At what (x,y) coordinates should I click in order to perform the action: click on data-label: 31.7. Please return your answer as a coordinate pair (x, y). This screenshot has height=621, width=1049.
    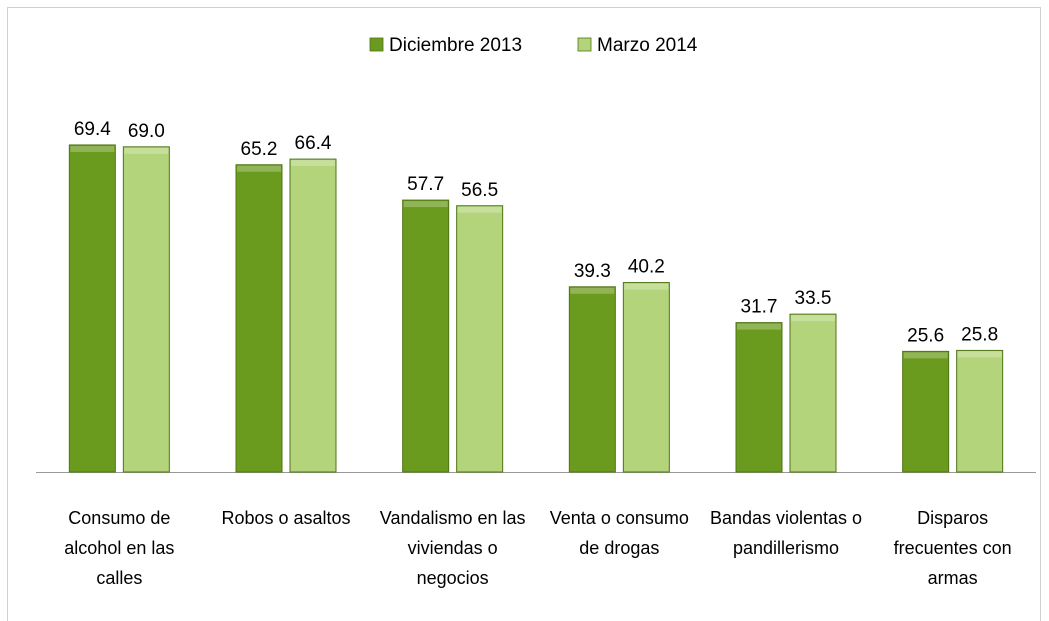
    Looking at the image, I should click on (759, 307).